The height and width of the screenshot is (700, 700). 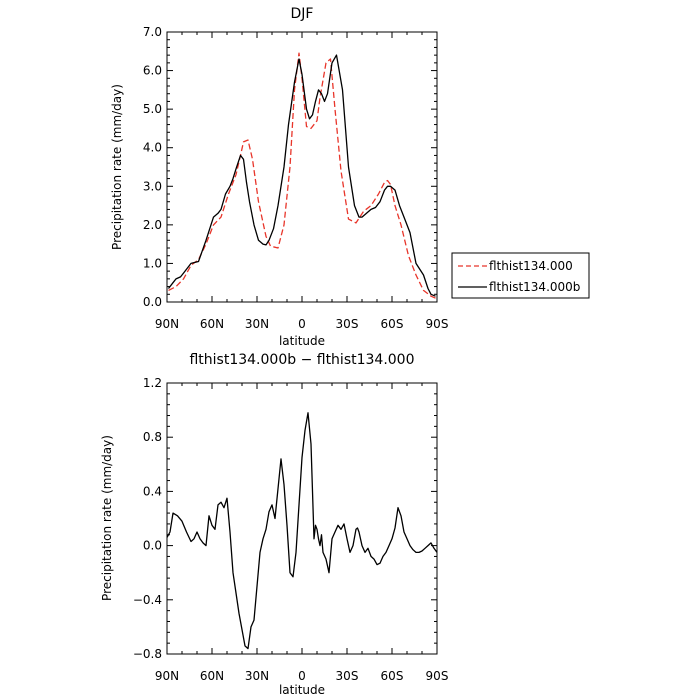 What do you see at coordinates (152, 148) in the screenshot?
I see `y-tick-label: 4.0` at bounding box center [152, 148].